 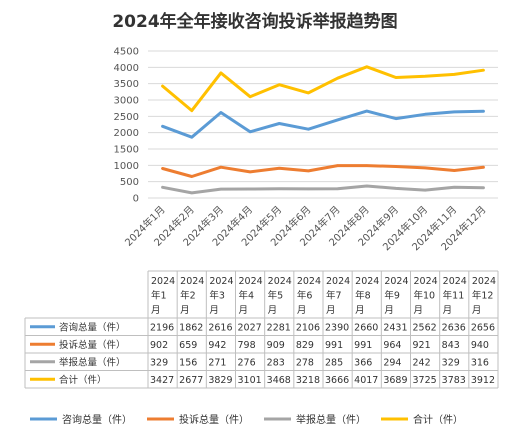 What do you see at coordinates (395, 327) in the screenshot?
I see `table-value-cell: 2431` at bounding box center [395, 327].